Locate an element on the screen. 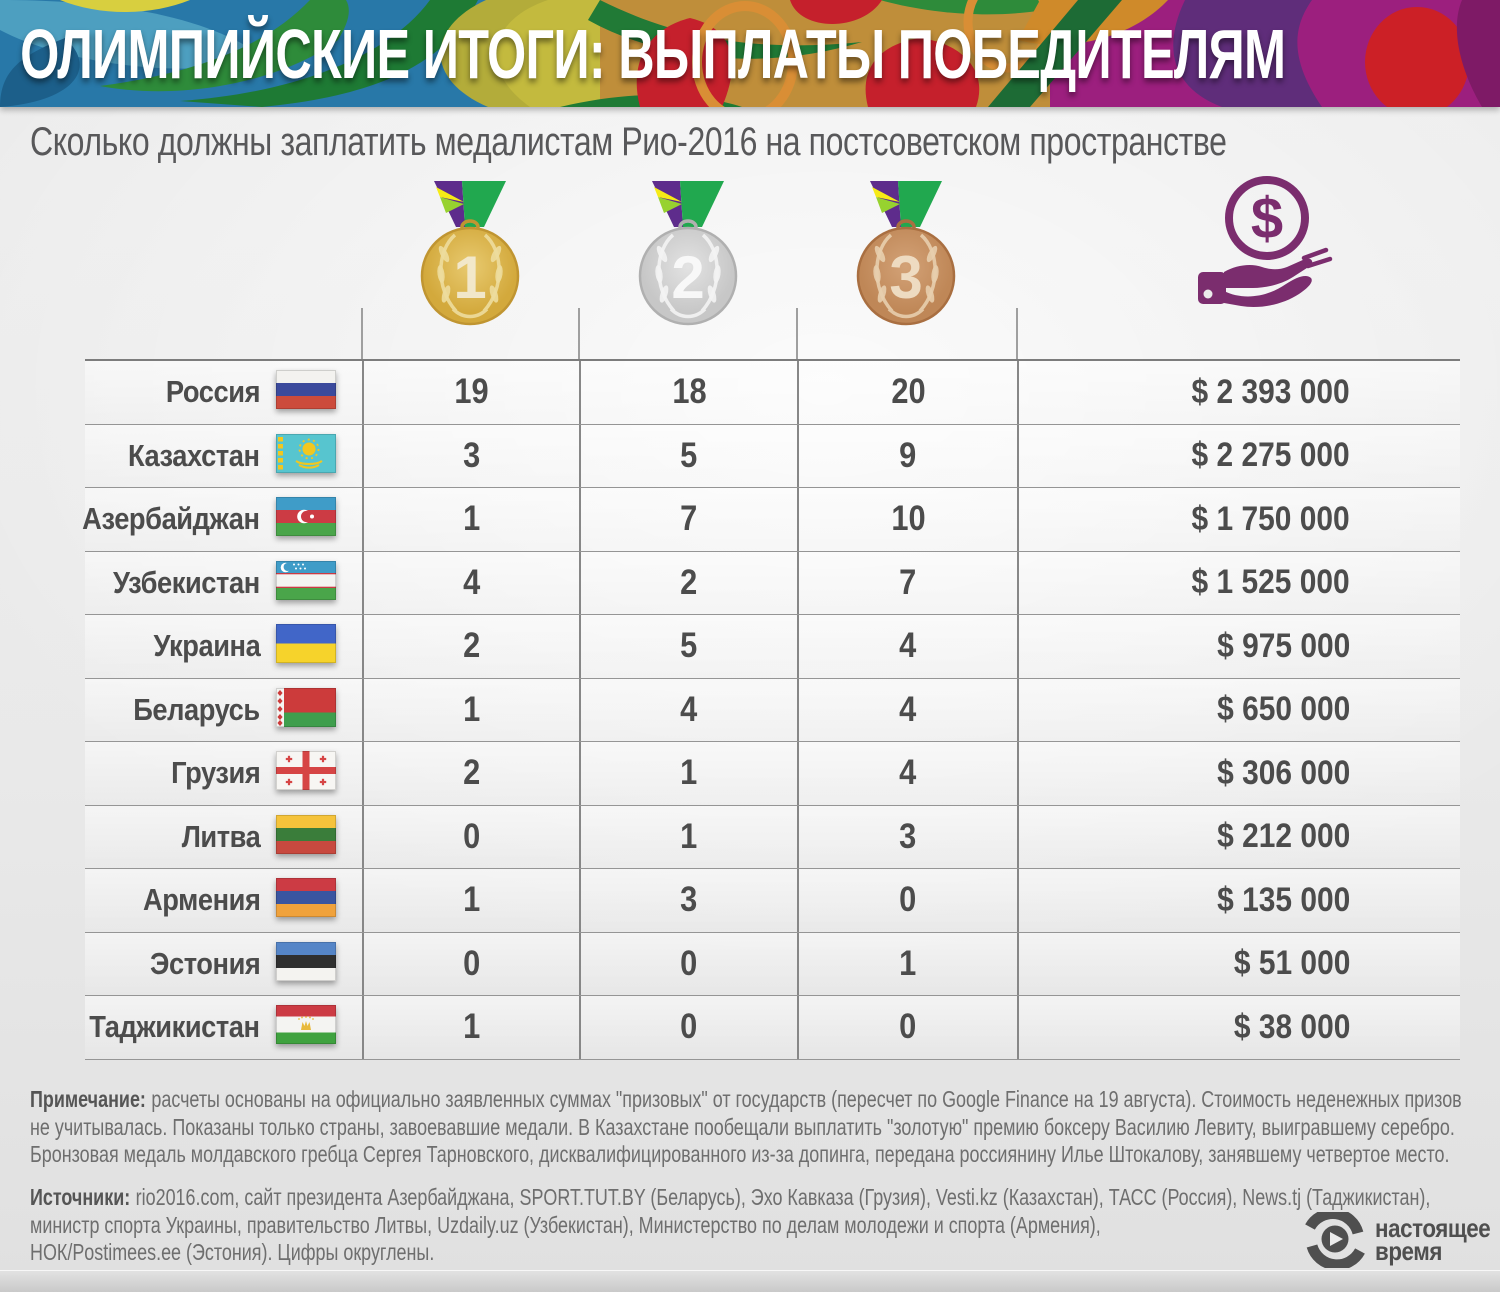  table-row: Узбекистан 4 2 7 $ 1 525 000 is located at coordinates (772, 583).